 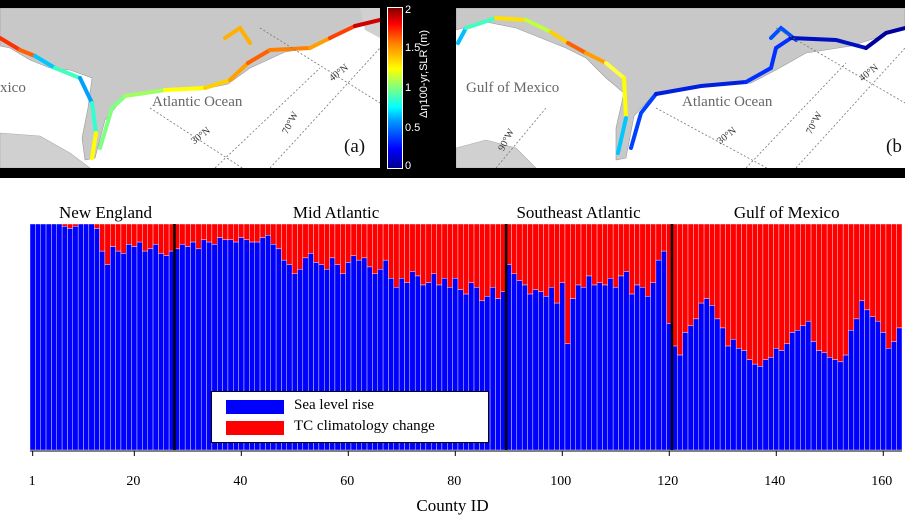 I want to click on panel-label-b: (b, so click(x=894, y=146).